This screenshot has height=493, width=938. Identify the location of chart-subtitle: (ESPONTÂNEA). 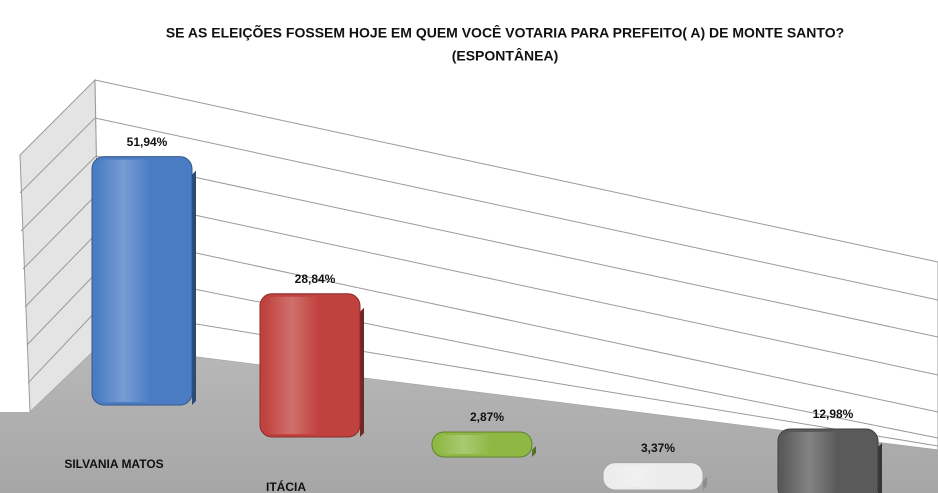
(505, 55).